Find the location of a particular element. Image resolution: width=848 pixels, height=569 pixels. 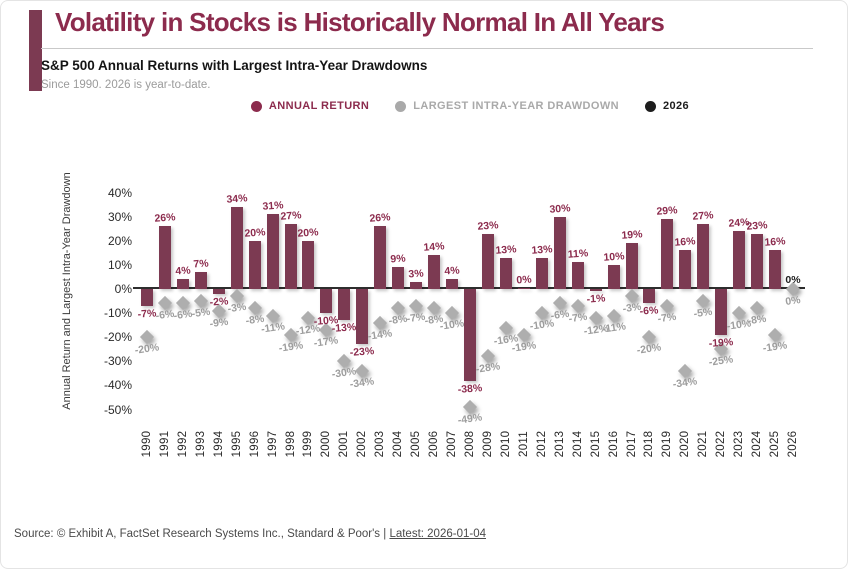

annual-return-dot-icon is located at coordinates (256, 106).